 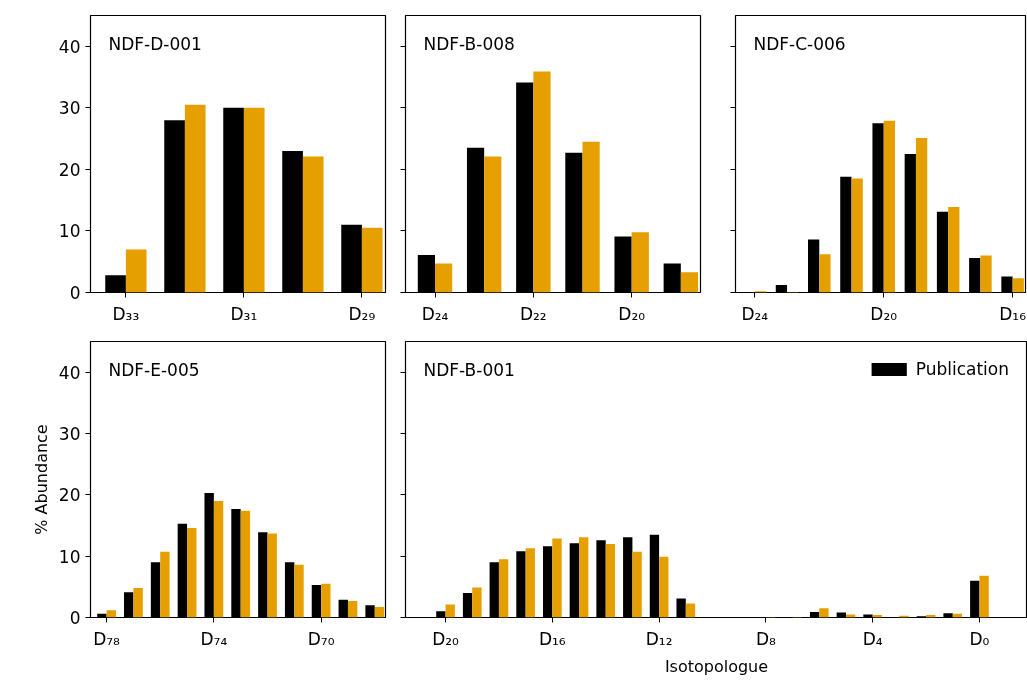 What do you see at coordinates (872, 638) in the screenshot?
I see `x-tick-label: D₄` at bounding box center [872, 638].